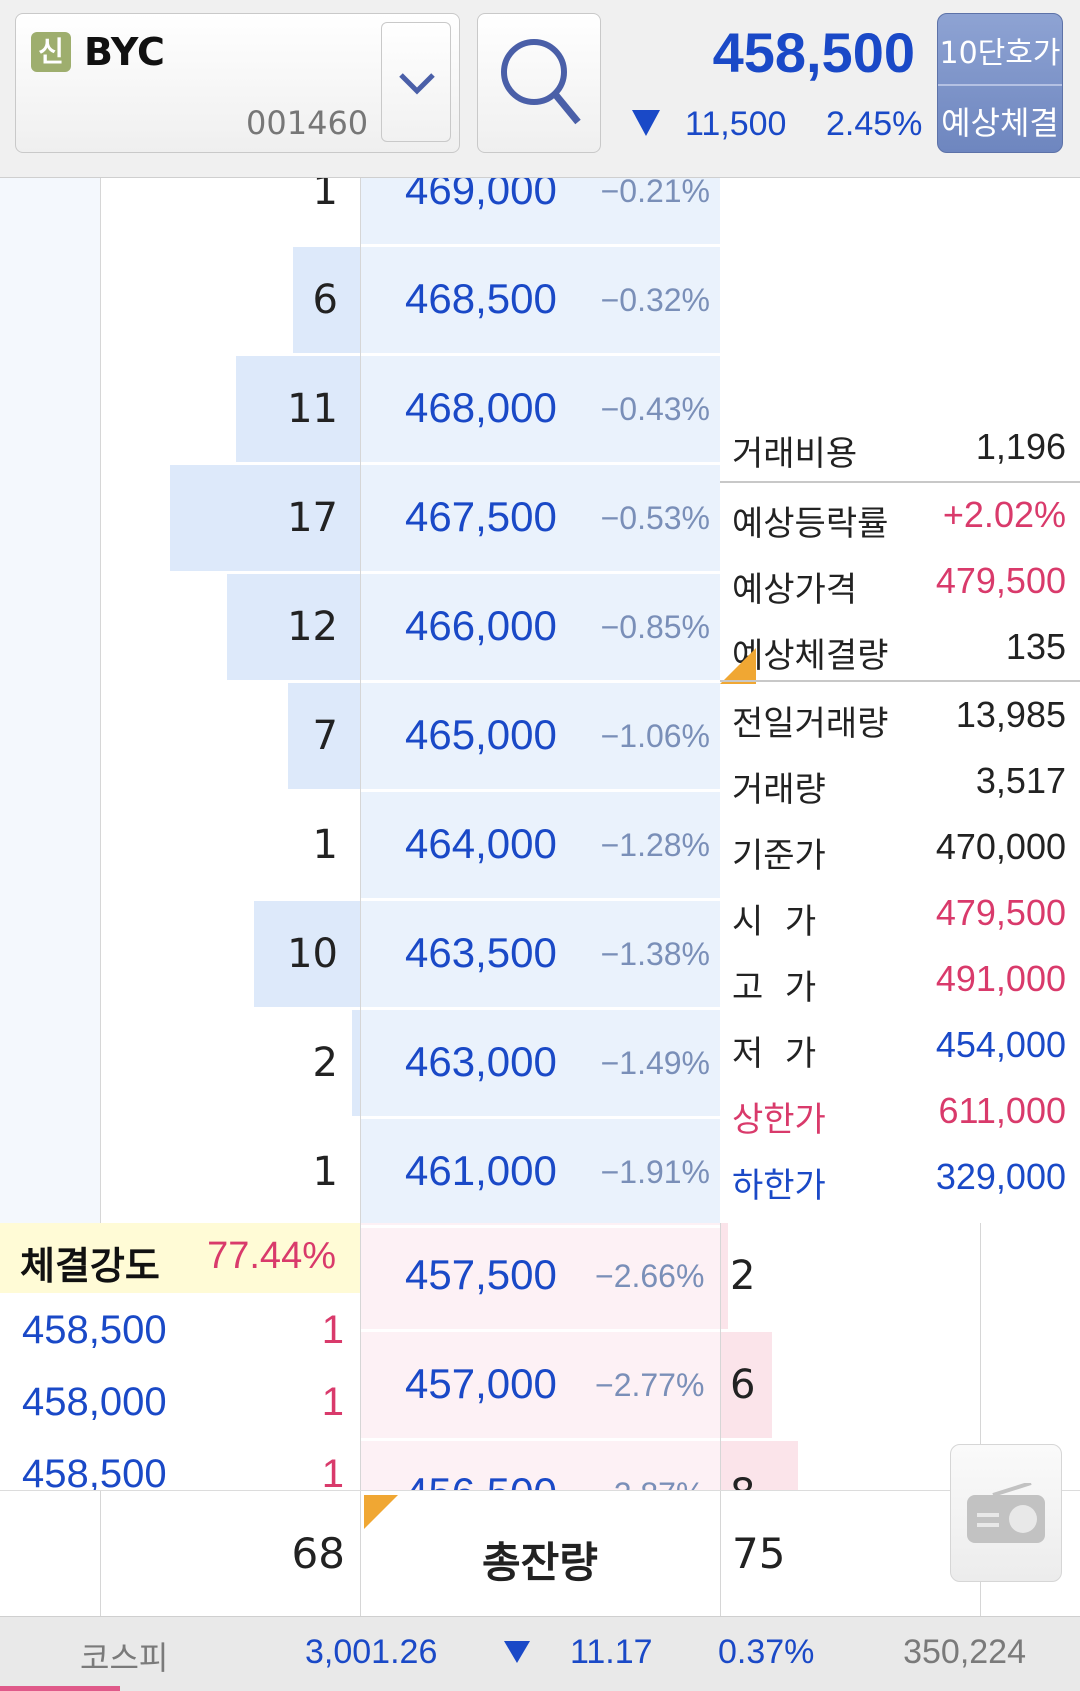  Describe the element at coordinates (655, 954) in the screenshot. I see `ask-rate: −1.38%` at that location.